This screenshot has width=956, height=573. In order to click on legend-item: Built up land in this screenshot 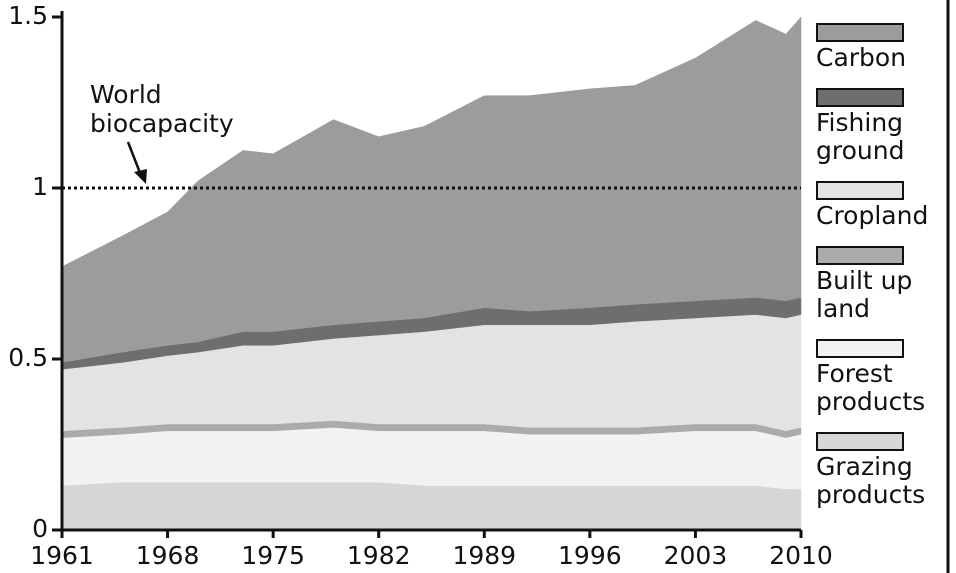, I will do `click(880, 284)`.